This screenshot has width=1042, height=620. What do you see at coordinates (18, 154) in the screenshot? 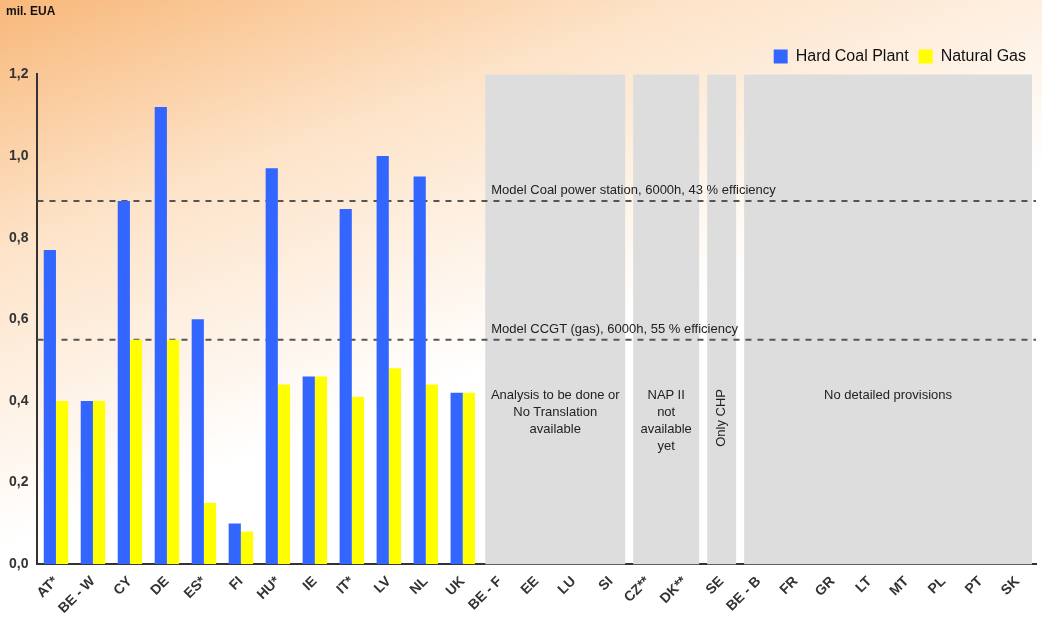
I see `y-tick-label: 1,0` at bounding box center [18, 154].